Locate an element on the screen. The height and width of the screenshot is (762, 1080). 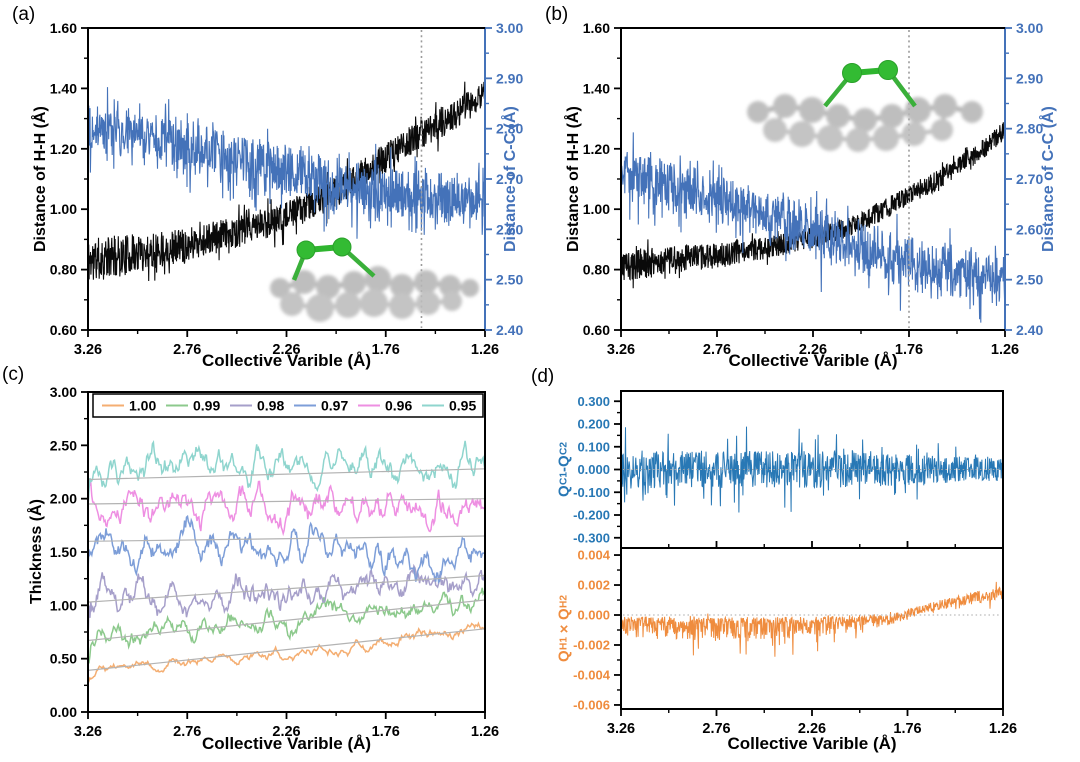
y-tick-label: 1.20 is located at coordinates (63, 149).